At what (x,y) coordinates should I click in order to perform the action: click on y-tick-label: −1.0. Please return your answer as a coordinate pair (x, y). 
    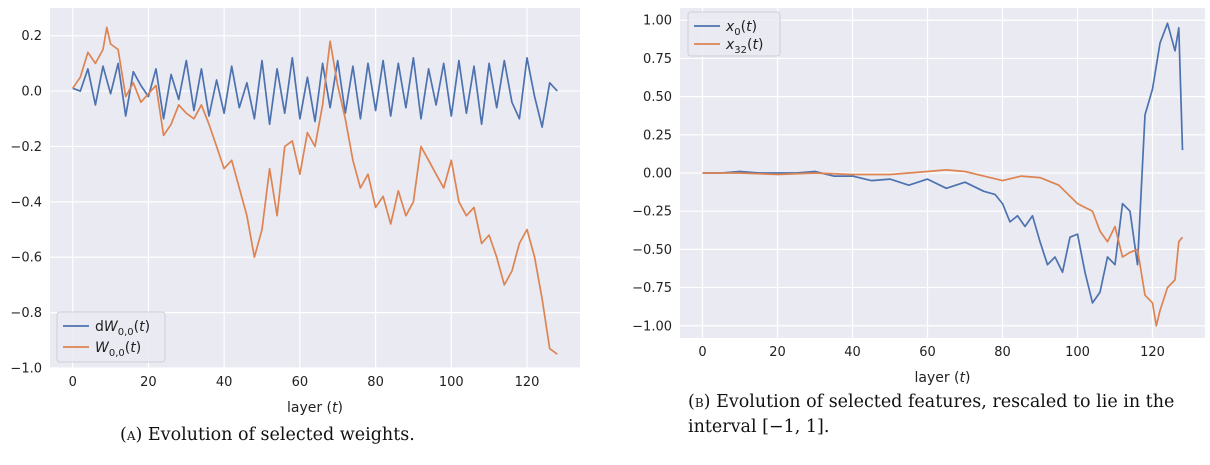
    Looking at the image, I should click on (26, 369).